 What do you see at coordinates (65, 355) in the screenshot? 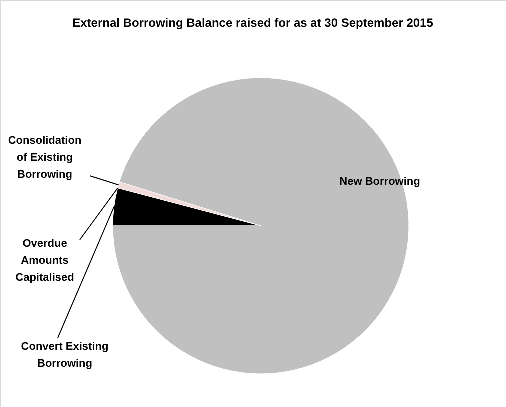
I see `slice-label: Convert Existing Borrowing` at bounding box center [65, 355].